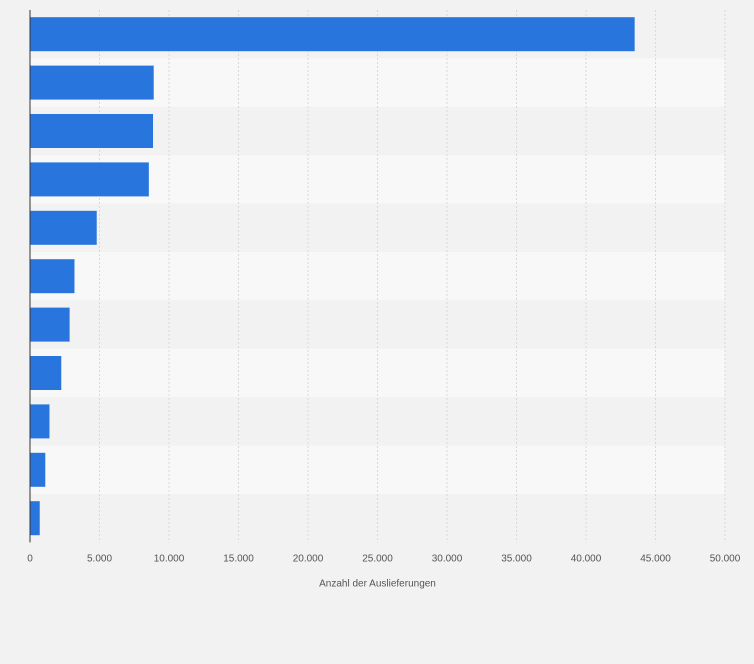  What do you see at coordinates (516, 558) in the screenshot?
I see `x-tick-label: 35.000` at bounding box center [516, 558].